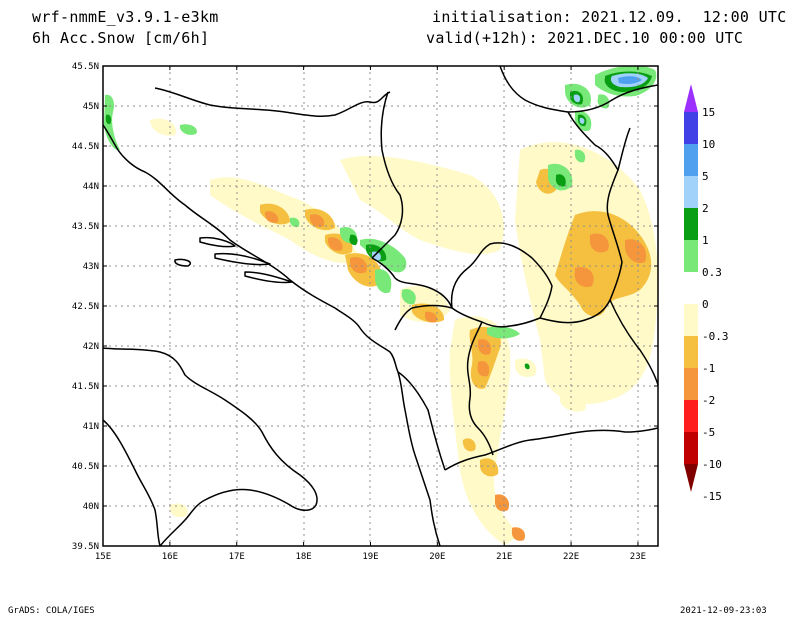 This screenshot has width=800, height=618. Describe the element at coordinates (705, 176) in the screenshot. I see `colorbar-label: 5` at that location.